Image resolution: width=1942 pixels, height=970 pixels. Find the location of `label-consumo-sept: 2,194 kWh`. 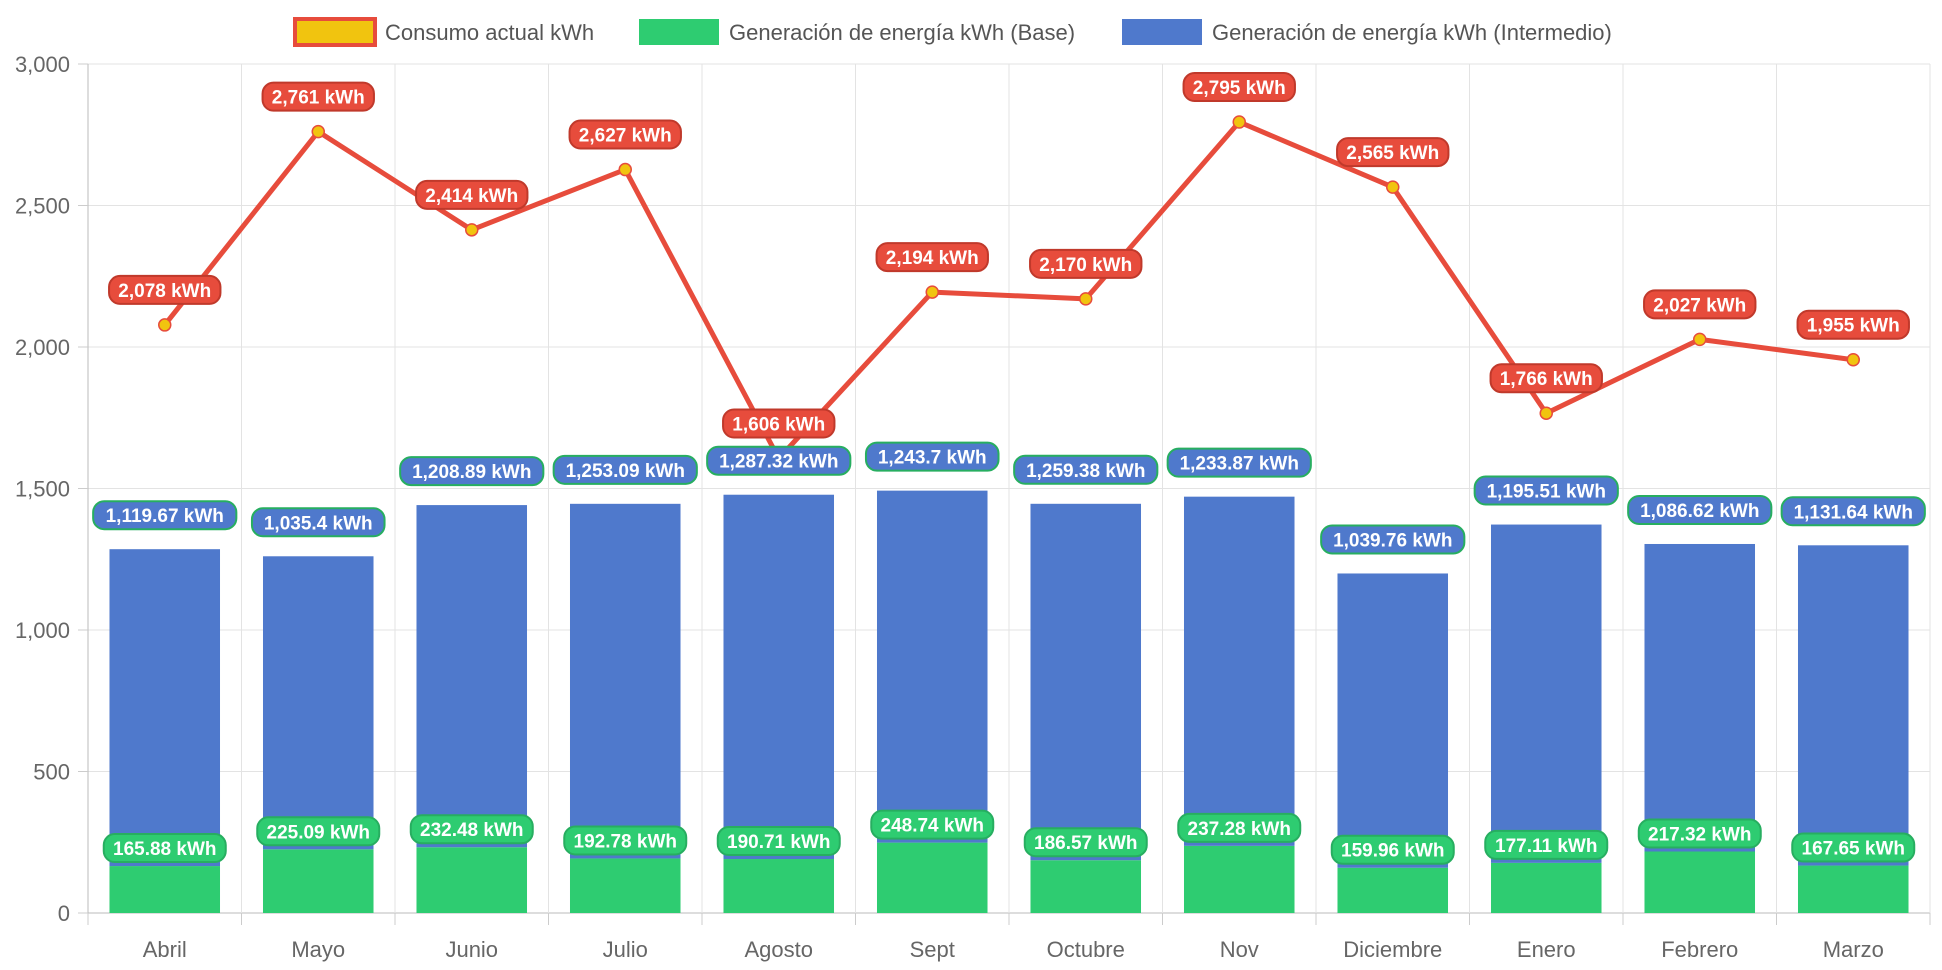

label-consumo-sept: 2,194 kWh is located at coordinates (932, 257).